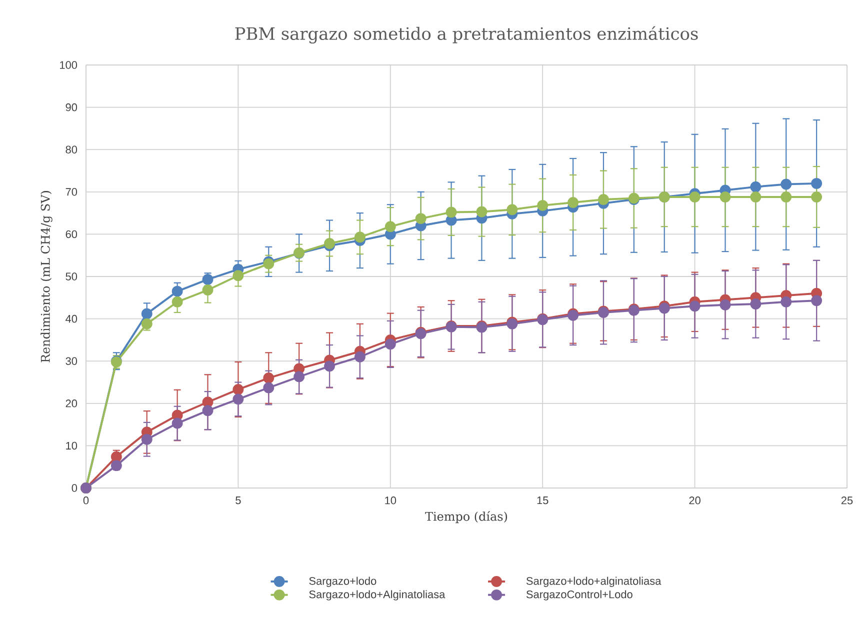 This screenshot has width=859, height=630. I want to click on x-tick-label: 25, so click(847, 500).